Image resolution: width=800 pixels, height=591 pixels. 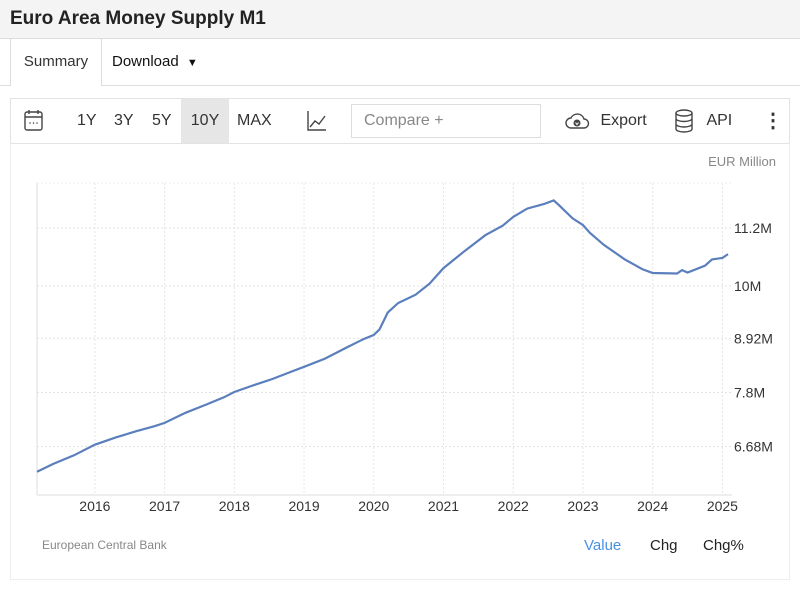 I want to click on range-5y: 5Y, so click(x=162, y=120).